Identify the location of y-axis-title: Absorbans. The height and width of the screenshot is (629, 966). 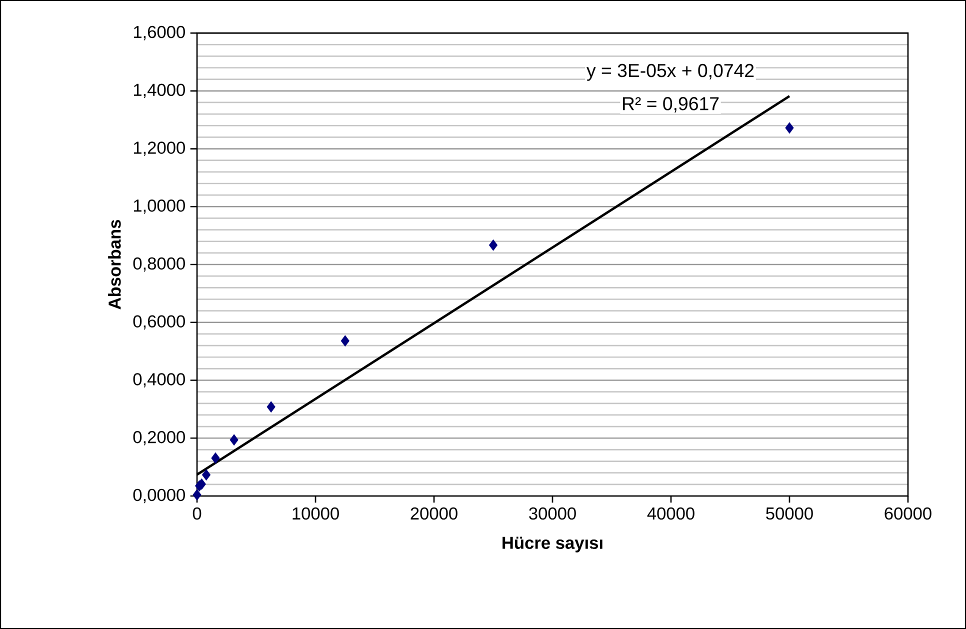
(114, 265).